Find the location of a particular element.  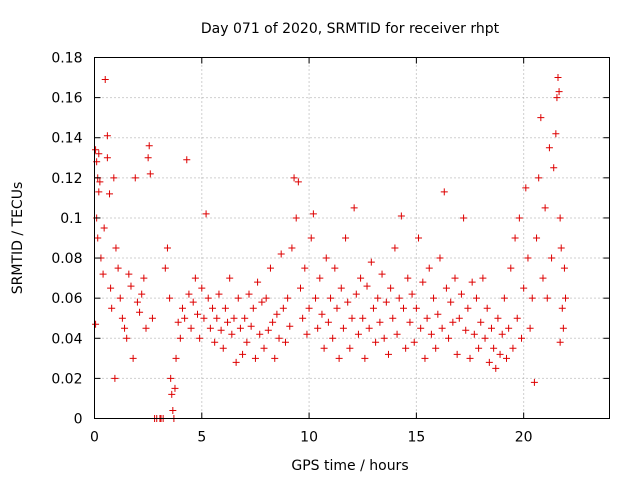

x-tick-label: 20 is located at coordinates (524, 438).